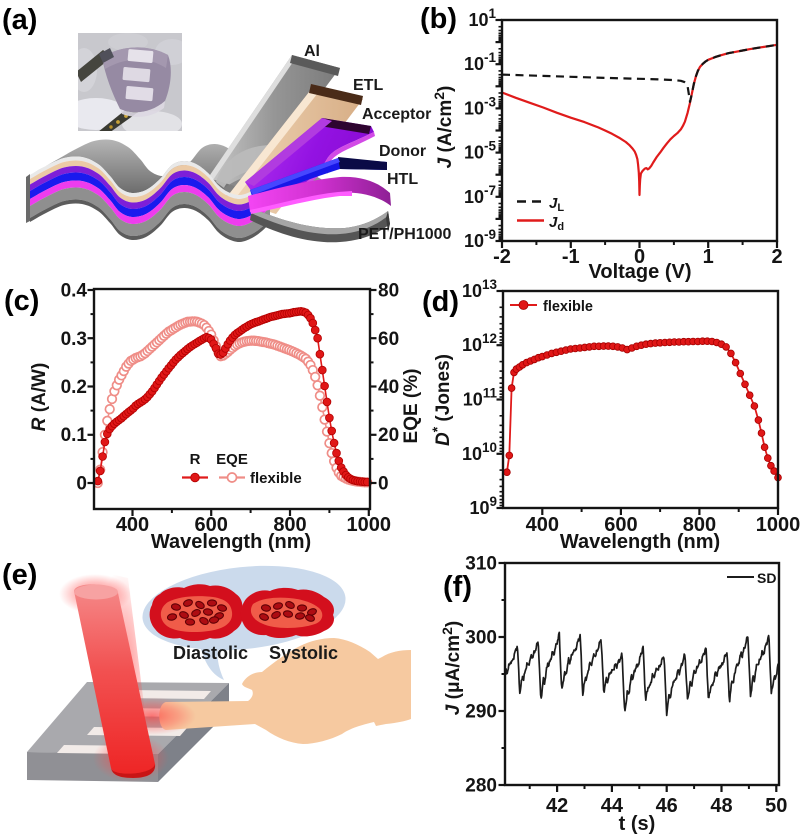 This screenshot has width=800, height=840. What do you see at coordinates (404, 234) in the screenshot?
I see `svg-text: PET/PH1000` at bounding box center [404, 234].